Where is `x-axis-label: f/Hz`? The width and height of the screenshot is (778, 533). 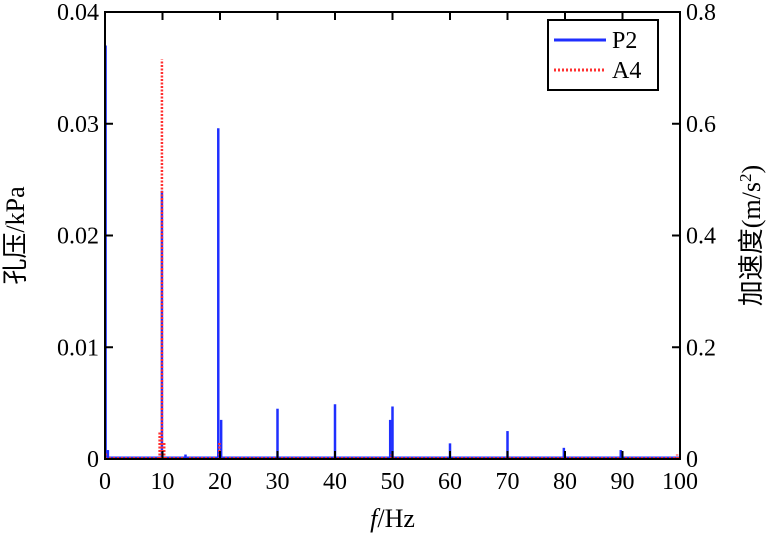
x-axis-label: f/Hz is located at coordinates (392, 518).